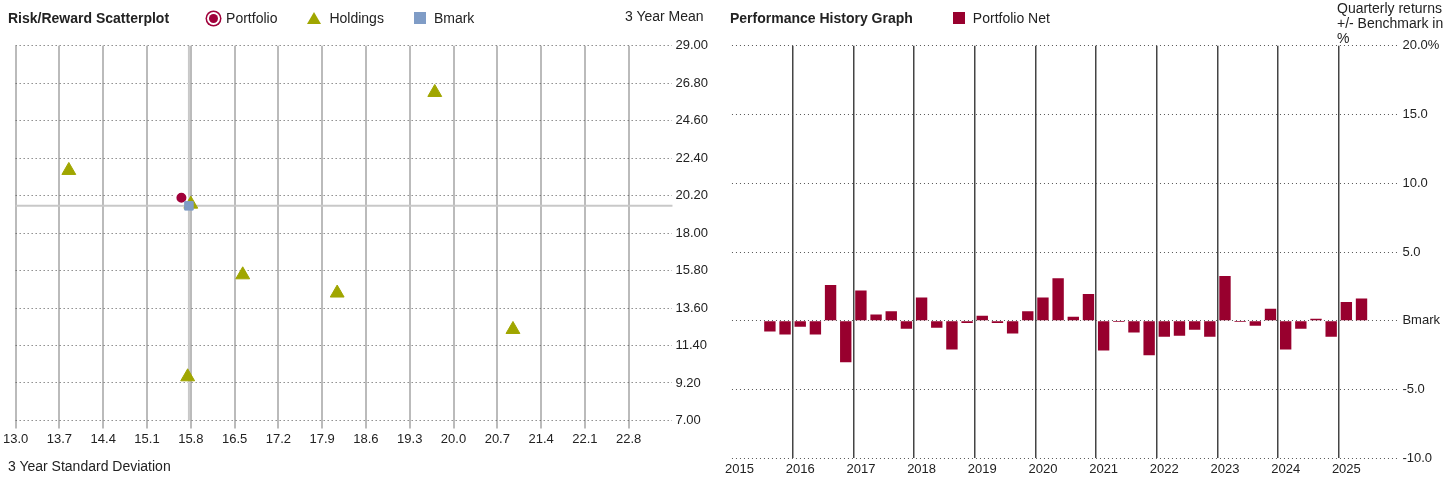 This screenshot has height=481, width=1447. Describe the element at coordinates (1043, 468) in the screenshot. I see `x-tick-label: 2020` at that location.